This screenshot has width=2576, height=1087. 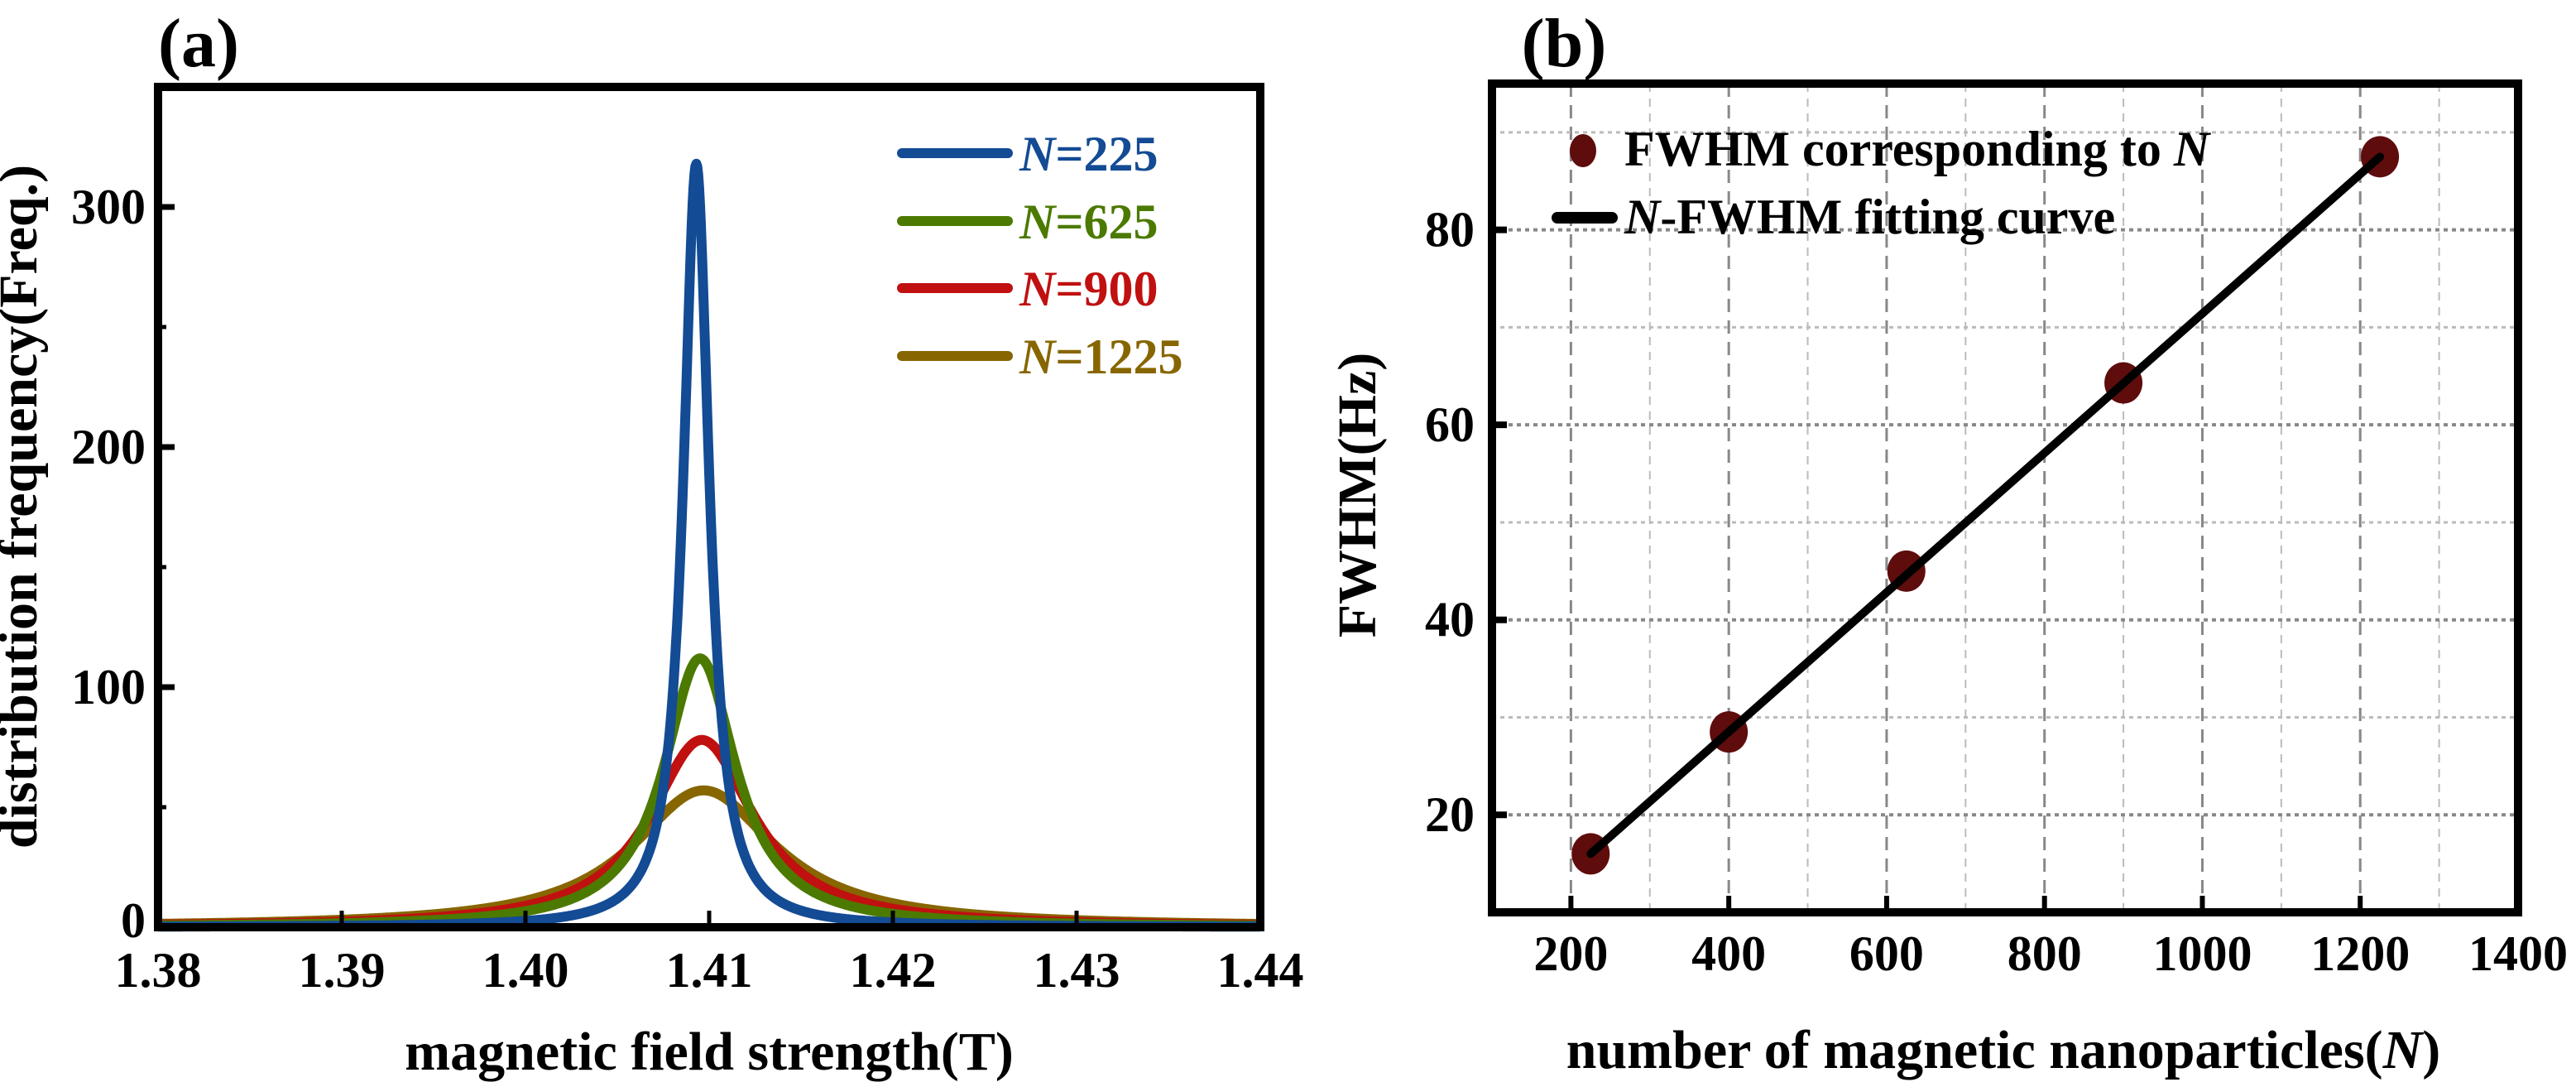 What do you see at coordinates (1583, 150) in the screenshot?
I see `legend-dot-marker` at bounding box center [1583, 150].